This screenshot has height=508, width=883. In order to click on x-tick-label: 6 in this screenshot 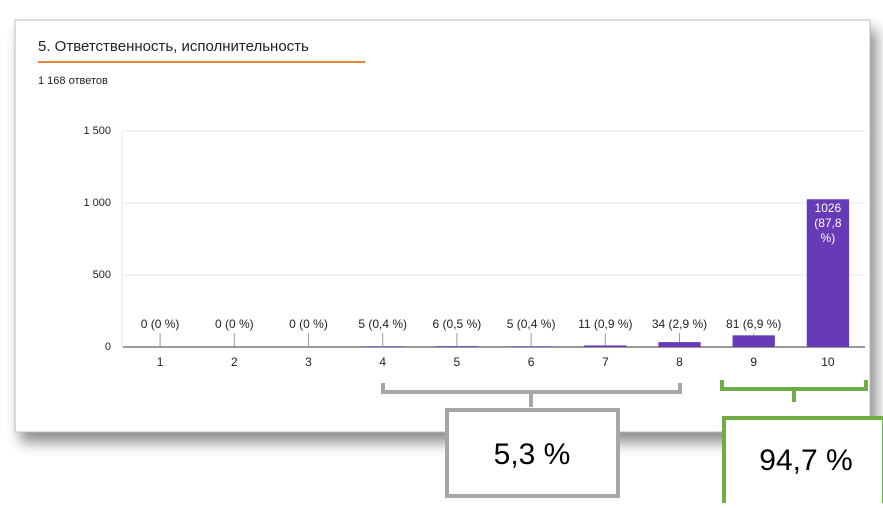, I will do `click(531, 362)`.